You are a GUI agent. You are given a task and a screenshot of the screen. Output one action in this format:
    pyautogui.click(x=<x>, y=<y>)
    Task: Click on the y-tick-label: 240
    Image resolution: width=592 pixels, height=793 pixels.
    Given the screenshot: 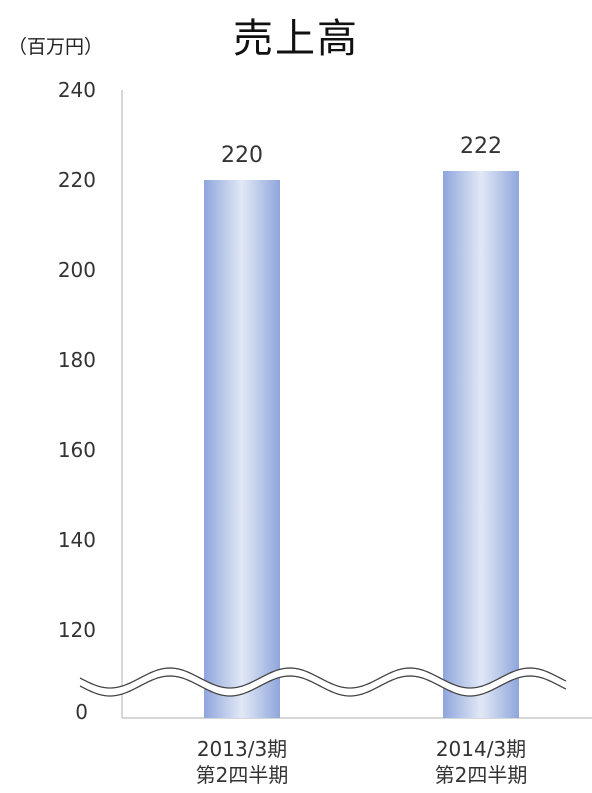 What is the action you would take?
    pyautogui.click(x=77, y=90)
    